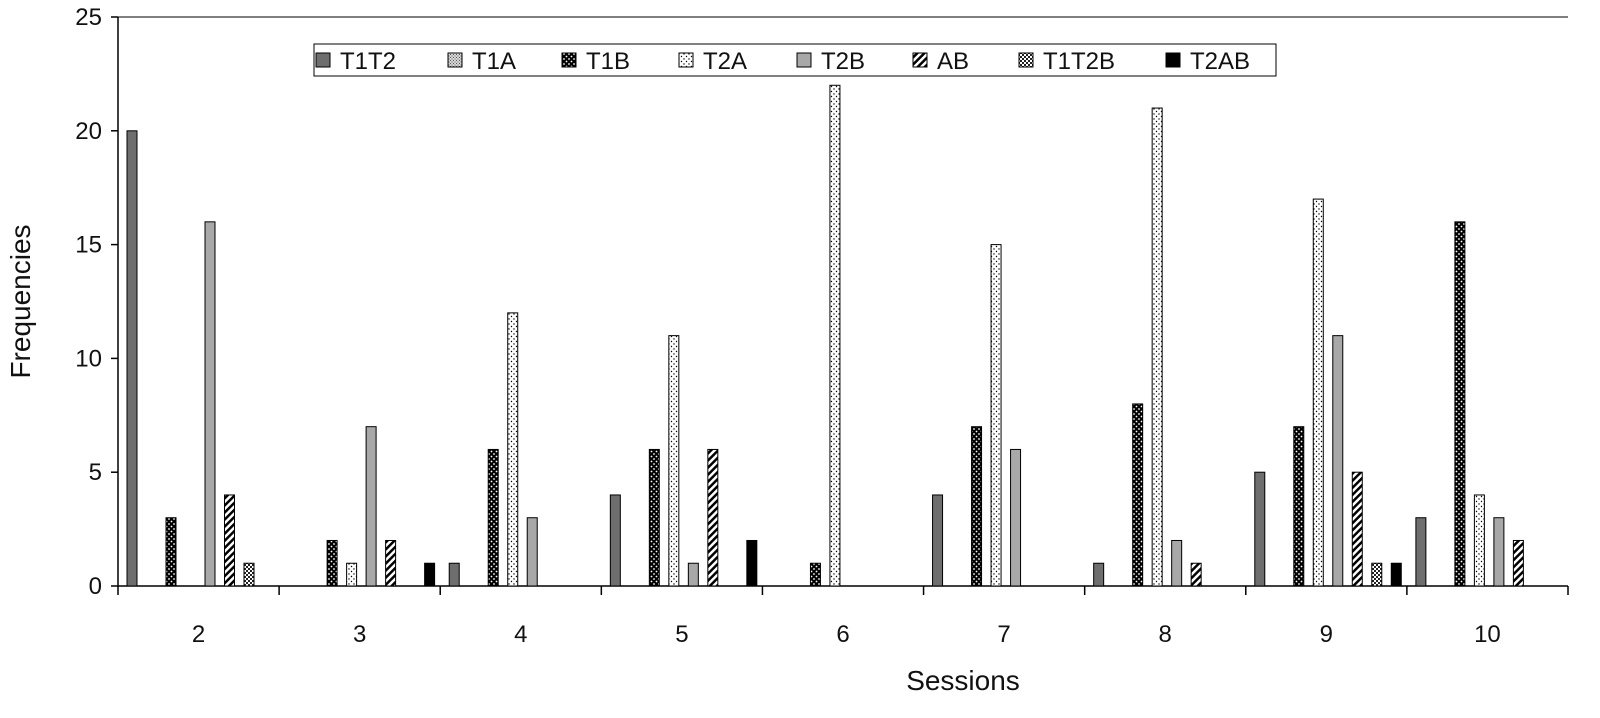 This screenshot has height=718, width=1600. What do you see at coordinates (842, 634) in the screenshot?
I see `x-tick-label: 6` at bounding box center [842, 634].